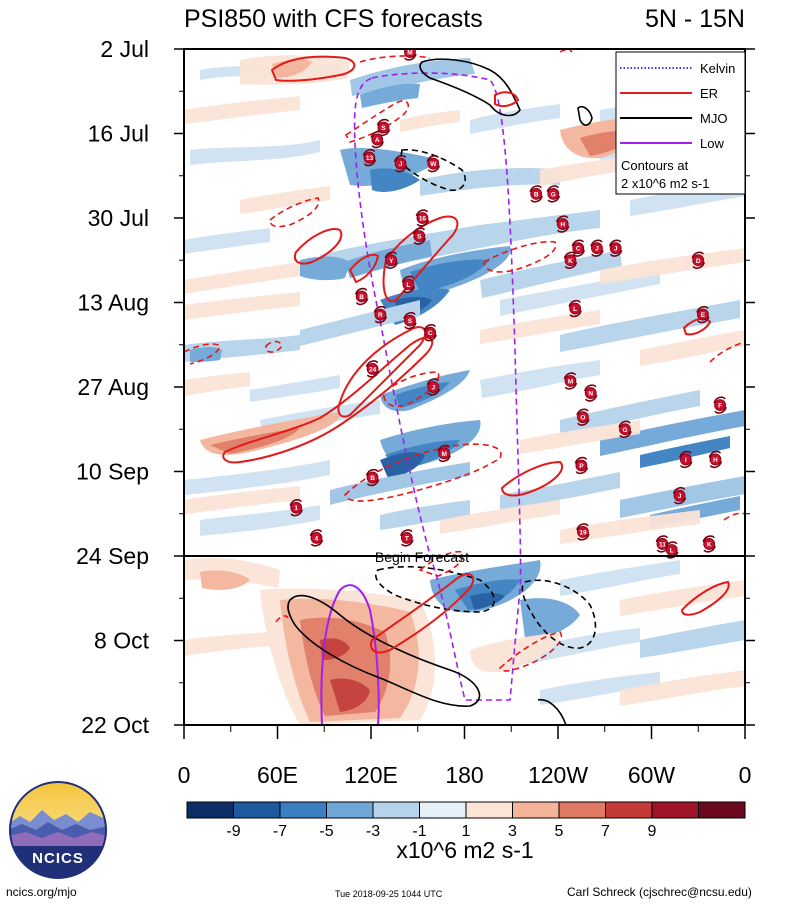 This screenshot has height=907, width=809. Describe the element at coordinates (233, 831) in the screenshot. I see `colorbar-tick-label: -9` at that location.